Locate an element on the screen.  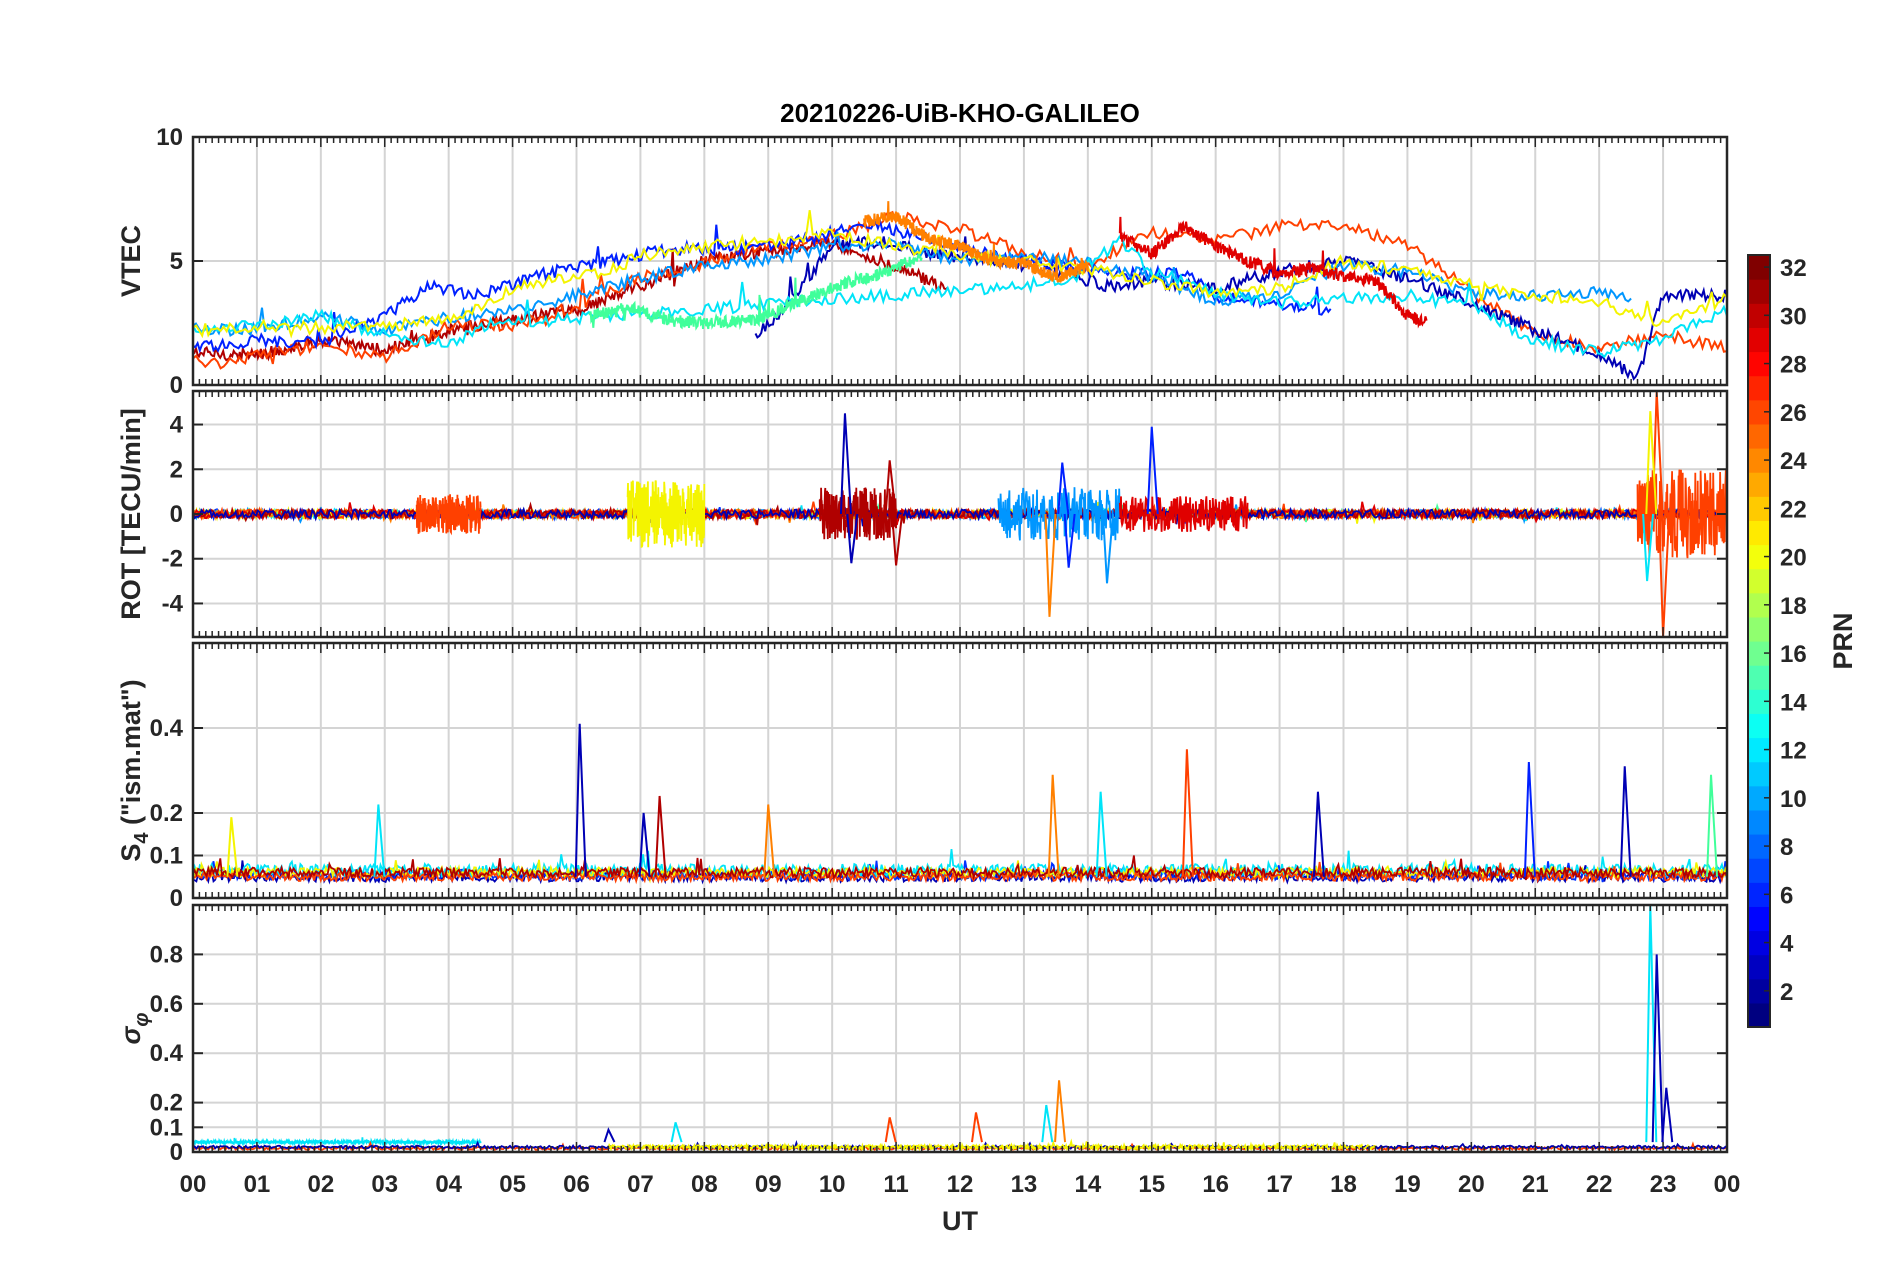
x-tick-label: 08 is located at coordinates (704, 1184).